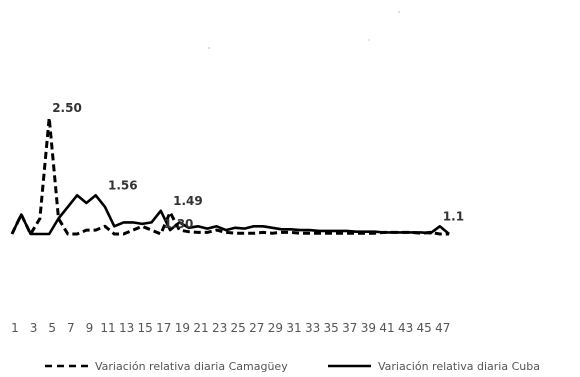  Describe the element at coordinates (52, 328) in the screenshot. I see `x-tick-label: 5` at that location.